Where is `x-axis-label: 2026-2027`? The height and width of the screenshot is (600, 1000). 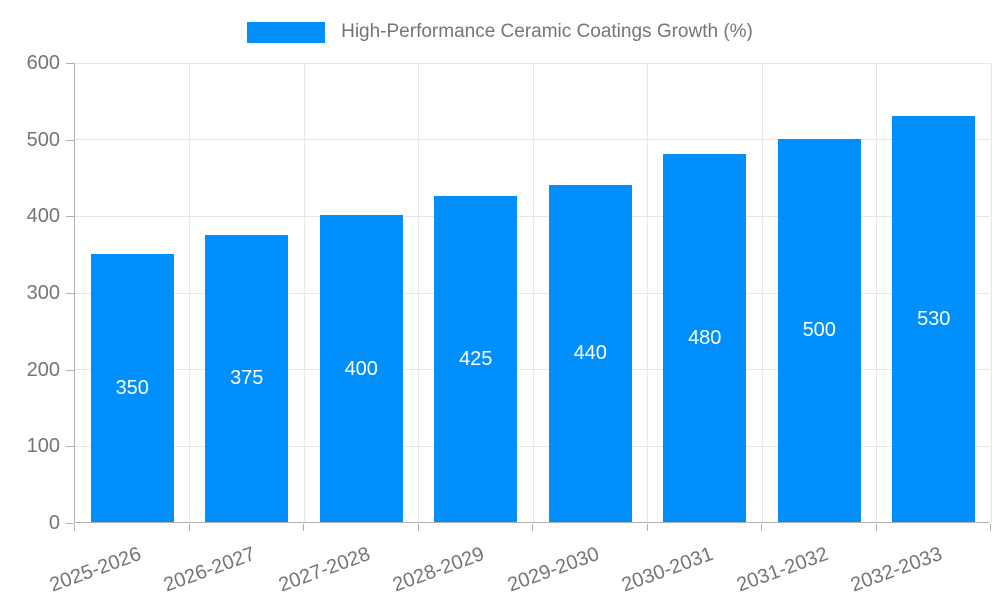
x-axis-label: 2026-2027 is located at coordinates (209, 570).